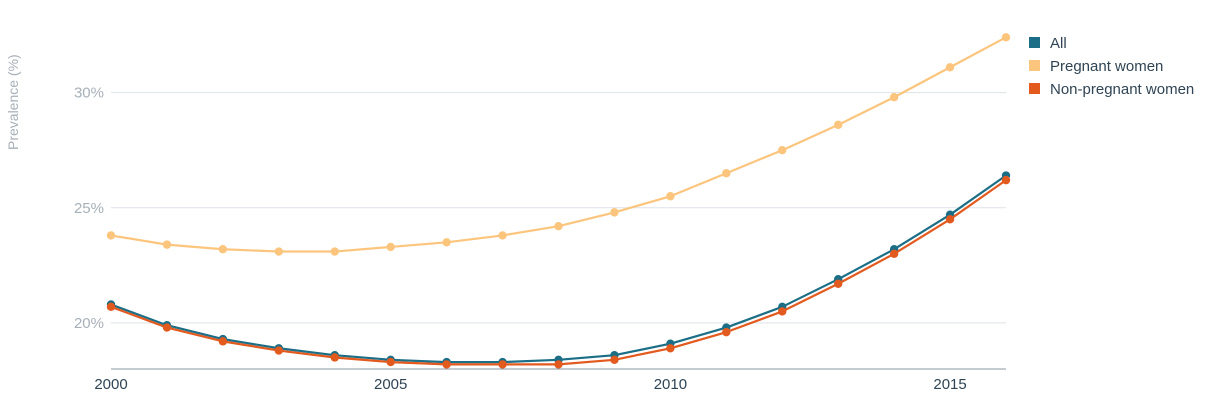  Describe the element at coordinates (390, 384) in the screenshot. I see `x-tick-label: 2005` at that location.